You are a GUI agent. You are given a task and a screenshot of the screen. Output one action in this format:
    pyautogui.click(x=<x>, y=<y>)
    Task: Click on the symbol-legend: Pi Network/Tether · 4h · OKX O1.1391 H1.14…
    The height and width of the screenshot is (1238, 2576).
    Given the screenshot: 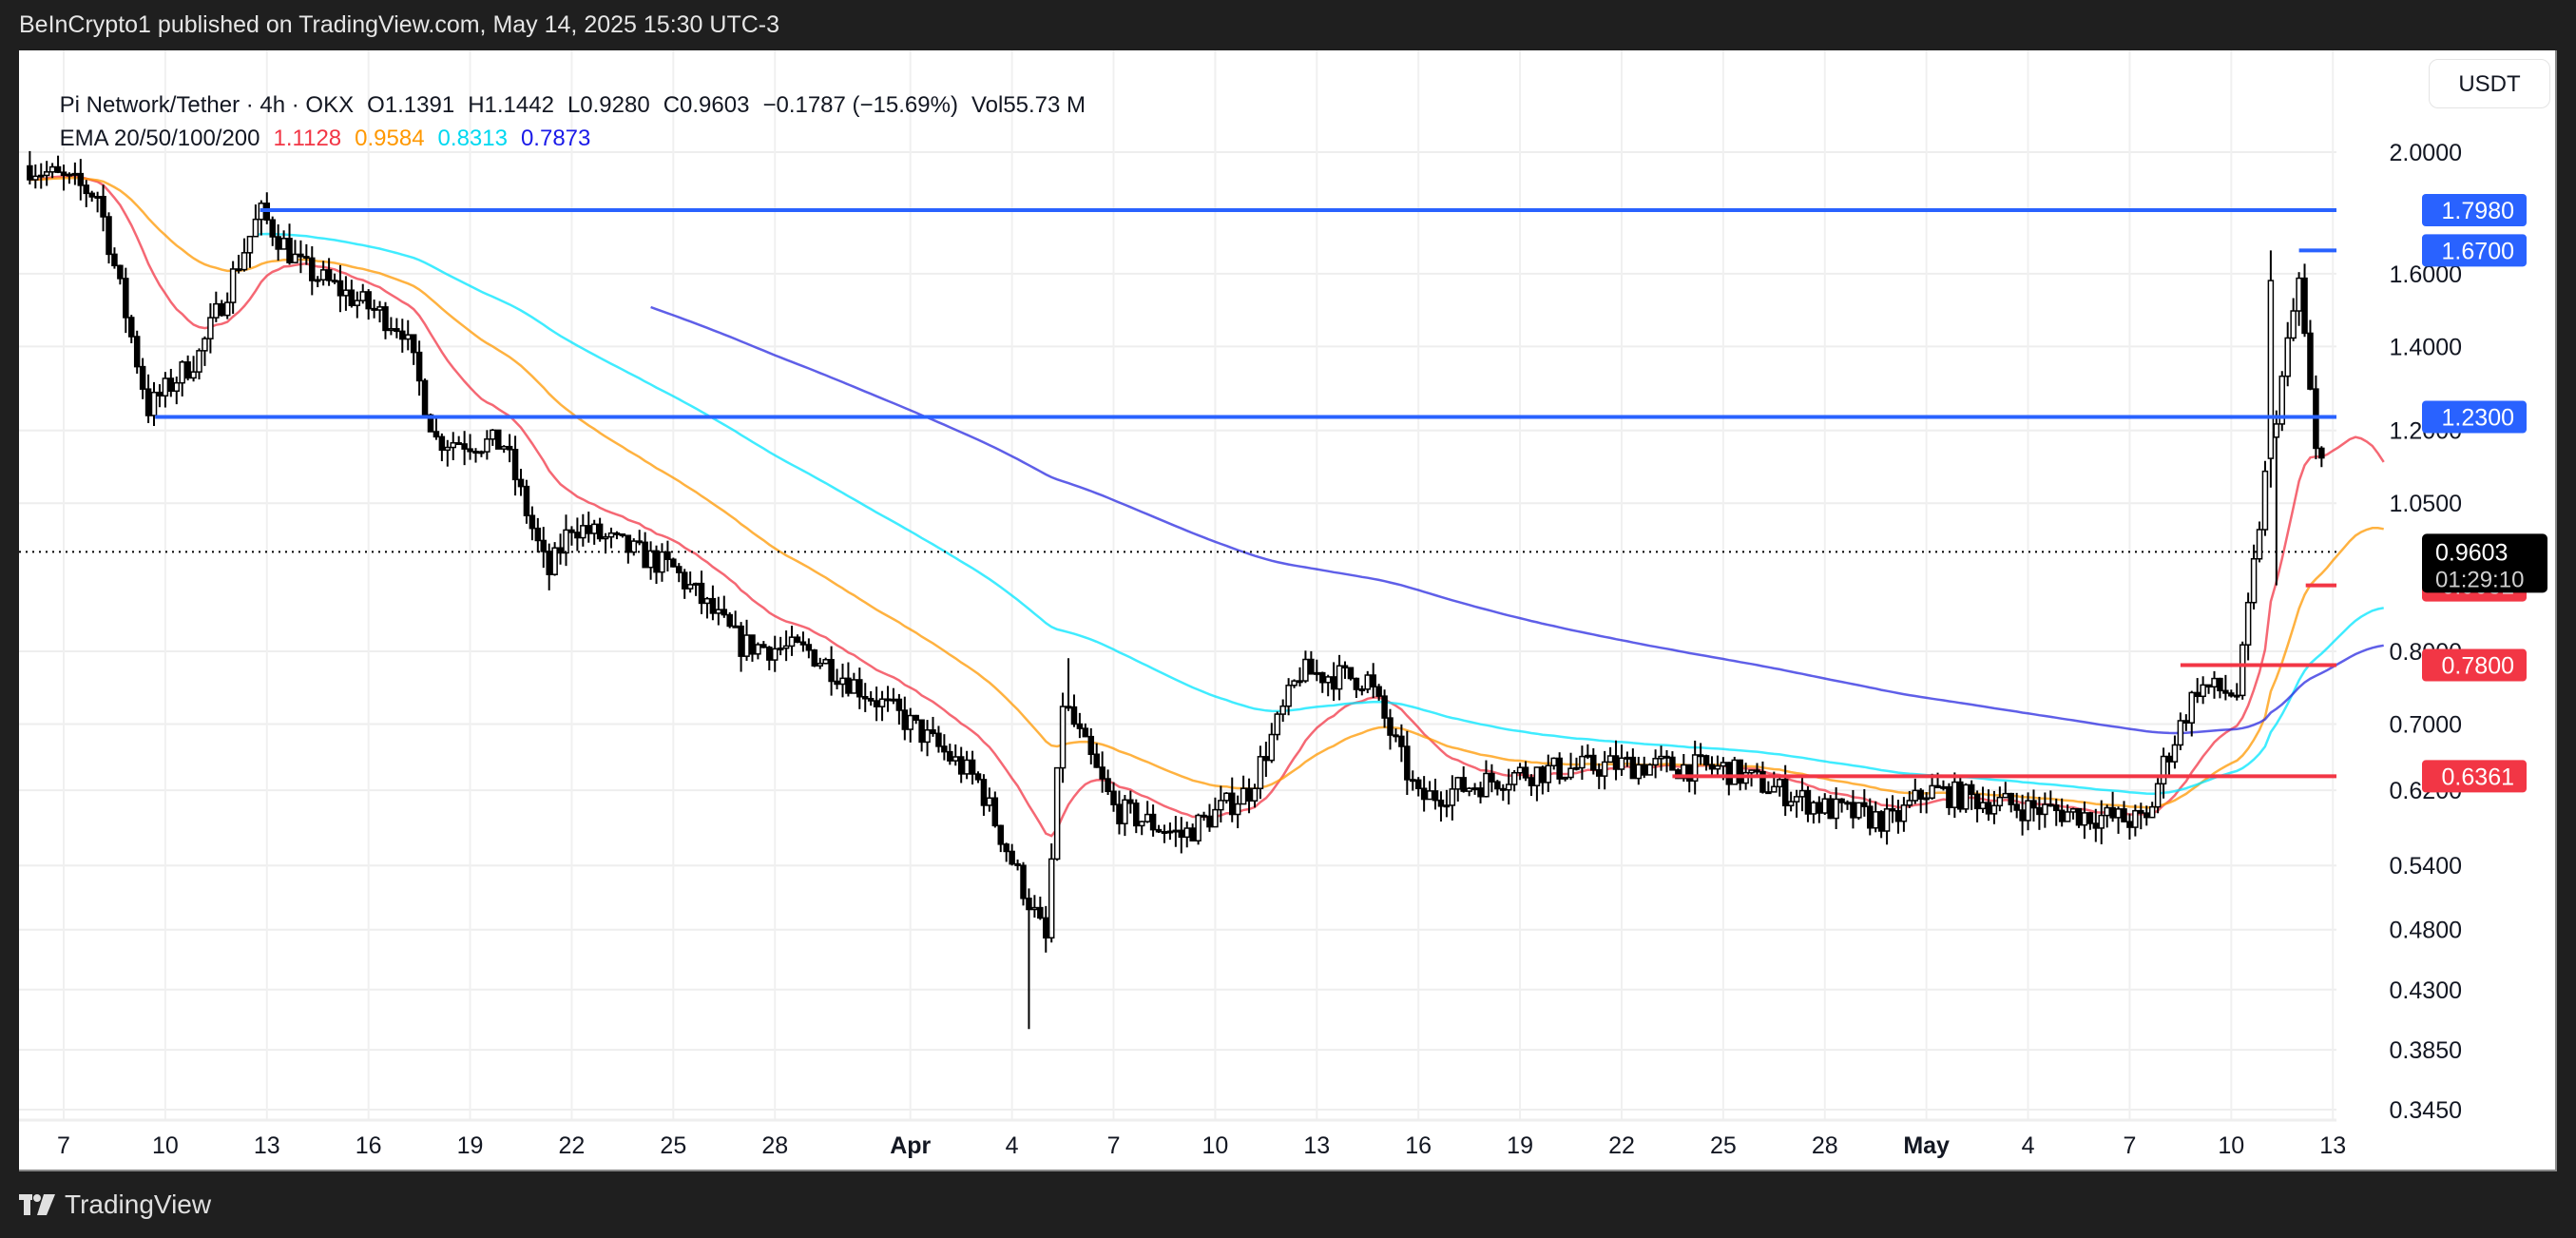 What is the action you would take?
    pyautogui.click(x=566, y=106)
    